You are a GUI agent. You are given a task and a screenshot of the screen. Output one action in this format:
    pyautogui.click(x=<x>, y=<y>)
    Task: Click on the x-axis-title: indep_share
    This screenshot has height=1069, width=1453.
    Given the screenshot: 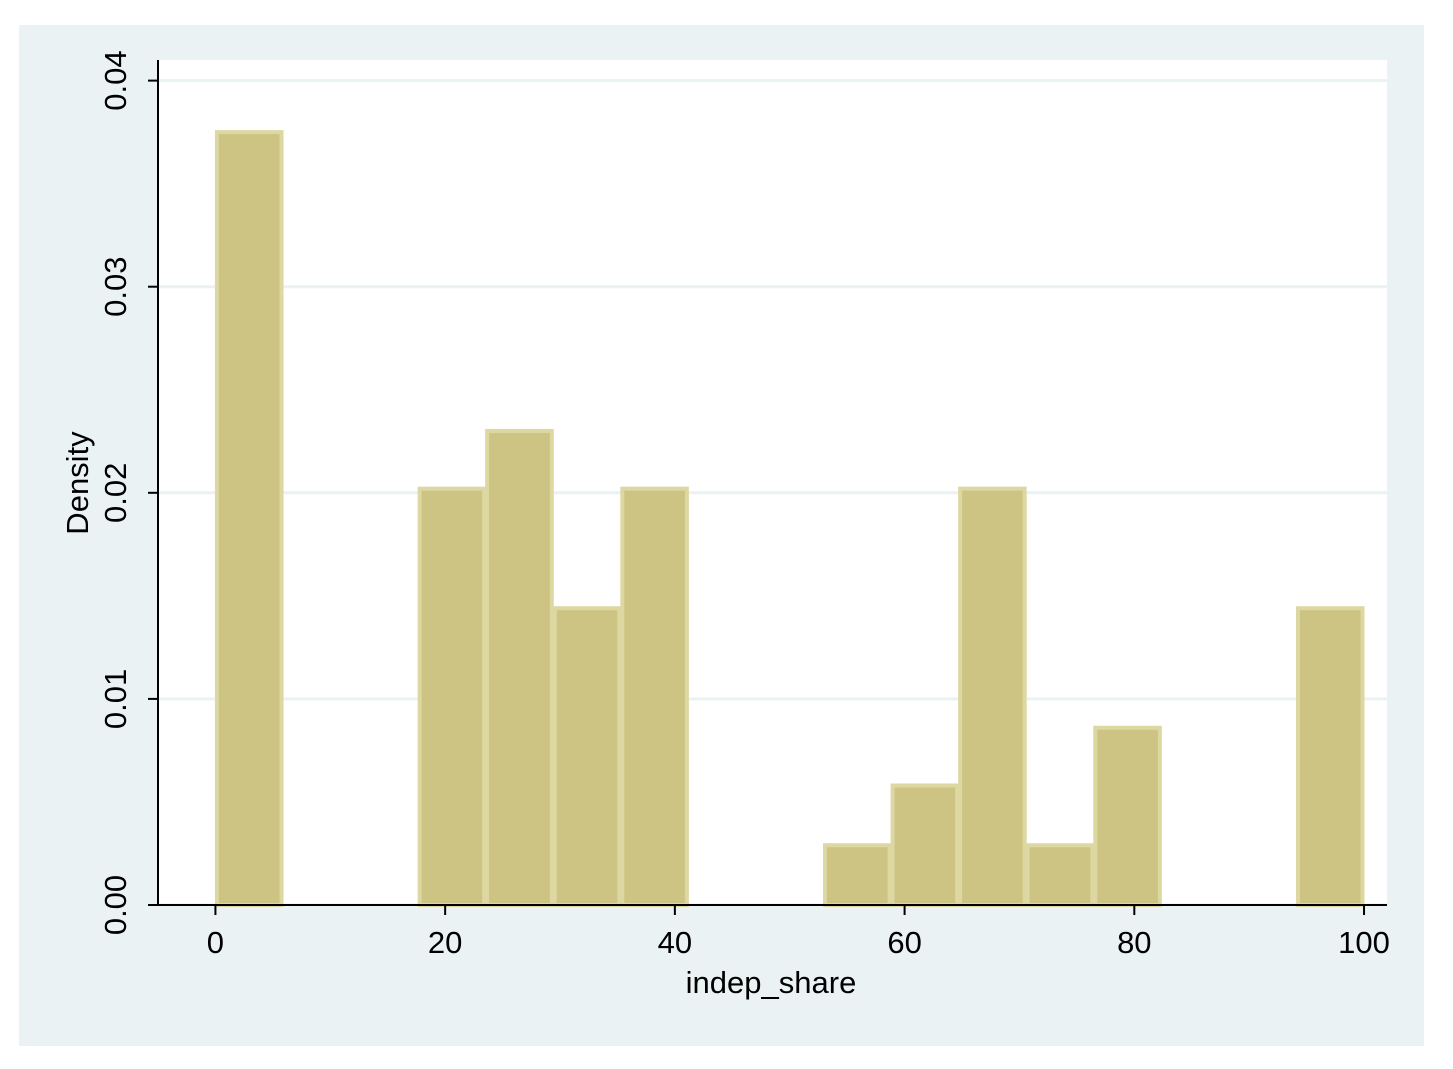 What is the action you would take?
    pyautogui.click(x=771, y=982)
    